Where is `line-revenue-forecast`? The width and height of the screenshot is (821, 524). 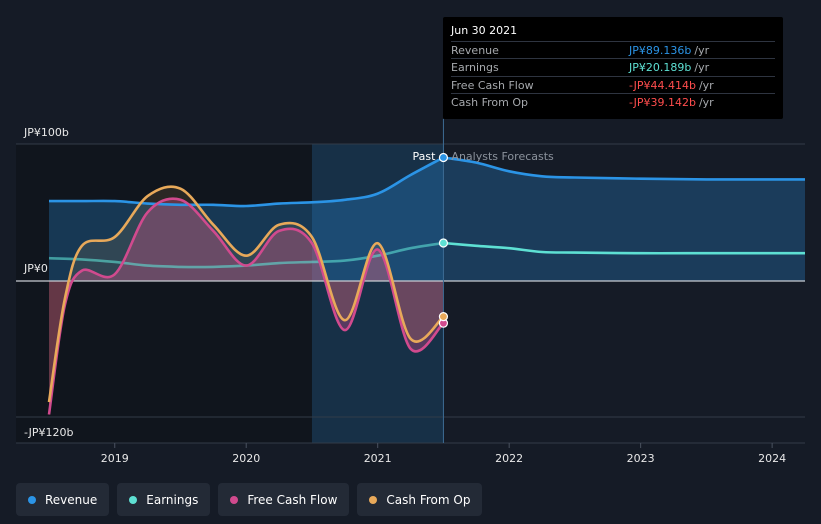 line-revenue-forecast is located at coordinates (624, 168).